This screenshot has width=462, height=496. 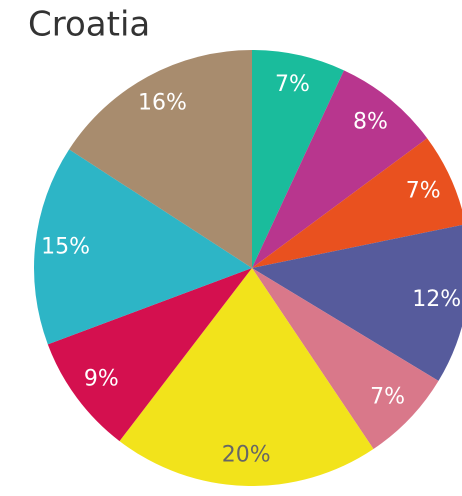 What do you see at coordinates (246, 454) in the screenshot?
I see `data-label: 20%` at bounding box center [246, 454].